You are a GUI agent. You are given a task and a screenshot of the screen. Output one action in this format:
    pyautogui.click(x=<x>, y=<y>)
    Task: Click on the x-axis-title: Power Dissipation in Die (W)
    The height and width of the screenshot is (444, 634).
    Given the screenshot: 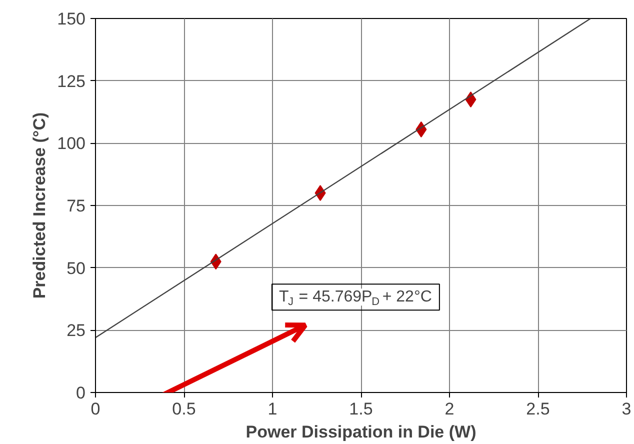 What is the action you would take?
    pyautogui.click(x=361, y=432)
    